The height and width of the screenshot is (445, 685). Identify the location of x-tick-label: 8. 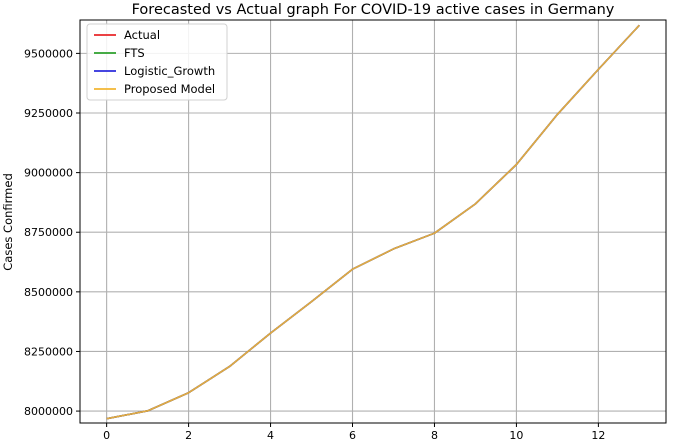
(434, 435).